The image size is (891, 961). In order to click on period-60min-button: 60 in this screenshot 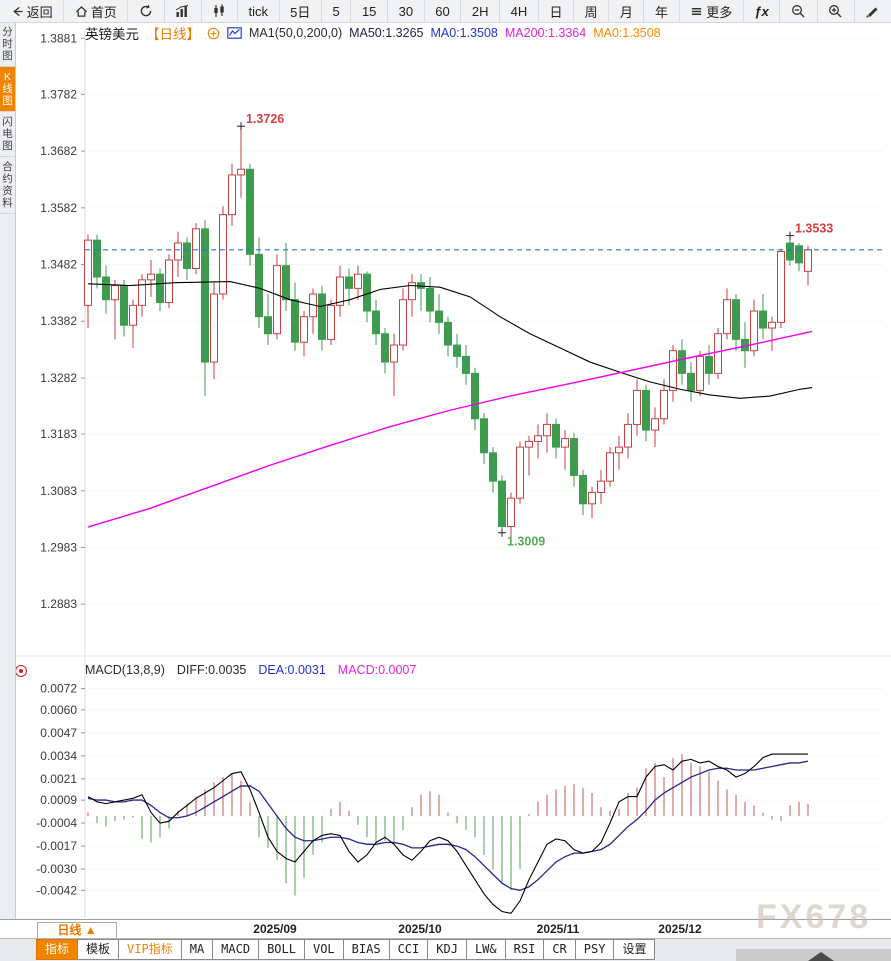, I will do `click(443, 11)`.